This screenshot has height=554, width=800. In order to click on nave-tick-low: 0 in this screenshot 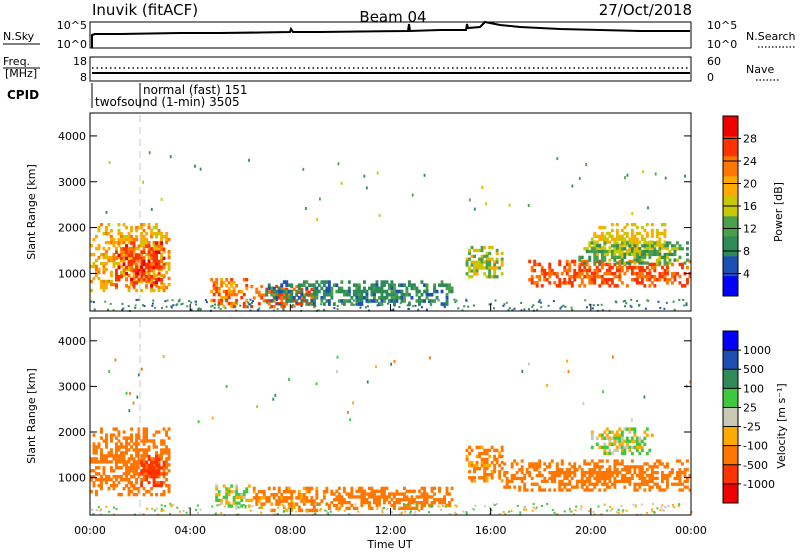, I will do `click(710, 77)`.